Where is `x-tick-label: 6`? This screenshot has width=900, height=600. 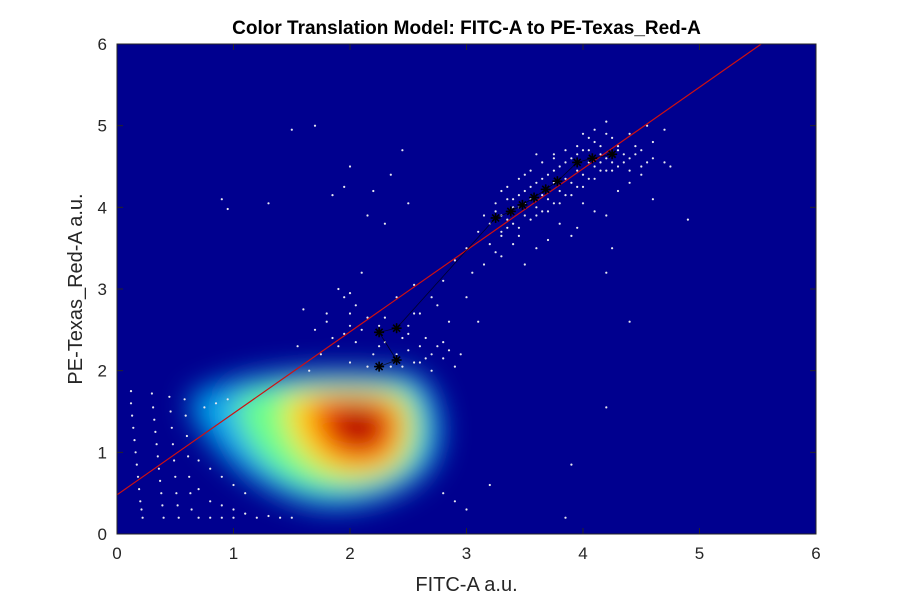 x-tick-label: 6 is located at coordinates (815, 553).